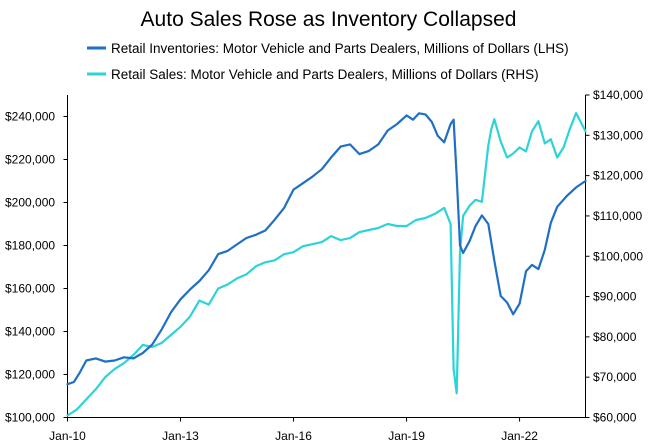 This screenshot has width=657, height=448. What do you see at coordinates (615, 337) in the screenshot?
I see `right-tick-label: $80,000` at bounding box center [615, 337].